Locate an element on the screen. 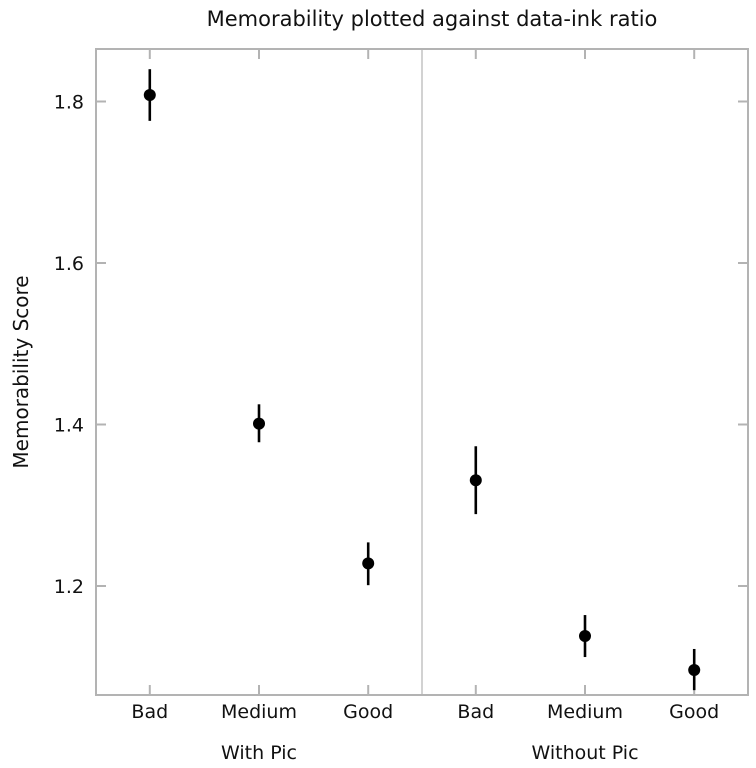 The image size is (756, 768). y-axis-label: Memorability Score is located at coordinates (21, 371).